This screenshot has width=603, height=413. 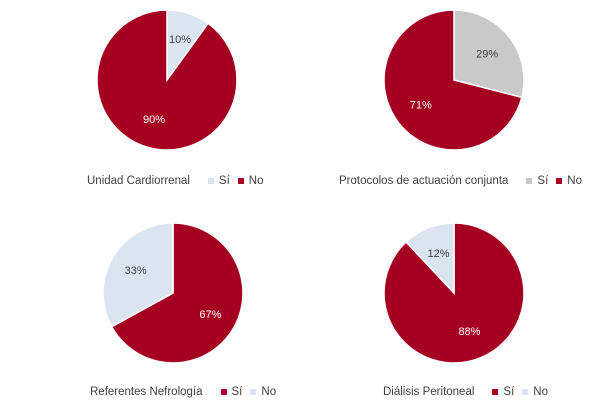 I want to click on data-label-si: 88%, so click(x=469, y=332).